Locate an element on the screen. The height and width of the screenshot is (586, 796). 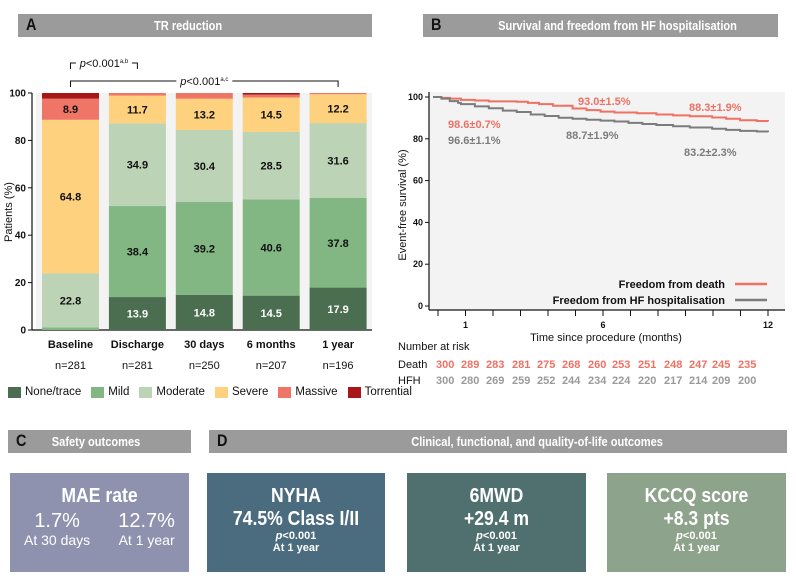
nyha-timepoint: At 1 year is located at coordinates (296, 548).